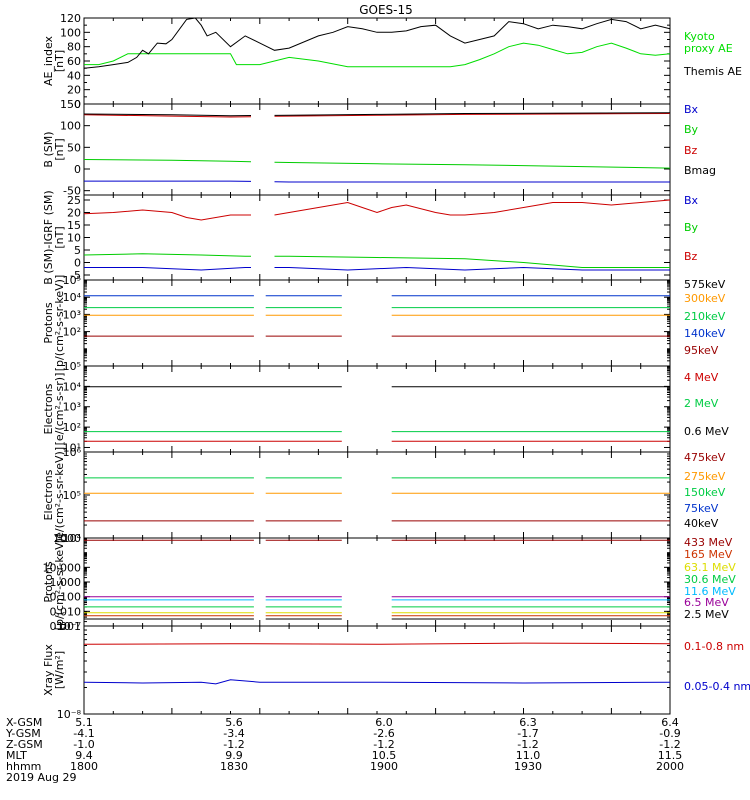  I want to click on legend-label: Bx, so click(691, 200).